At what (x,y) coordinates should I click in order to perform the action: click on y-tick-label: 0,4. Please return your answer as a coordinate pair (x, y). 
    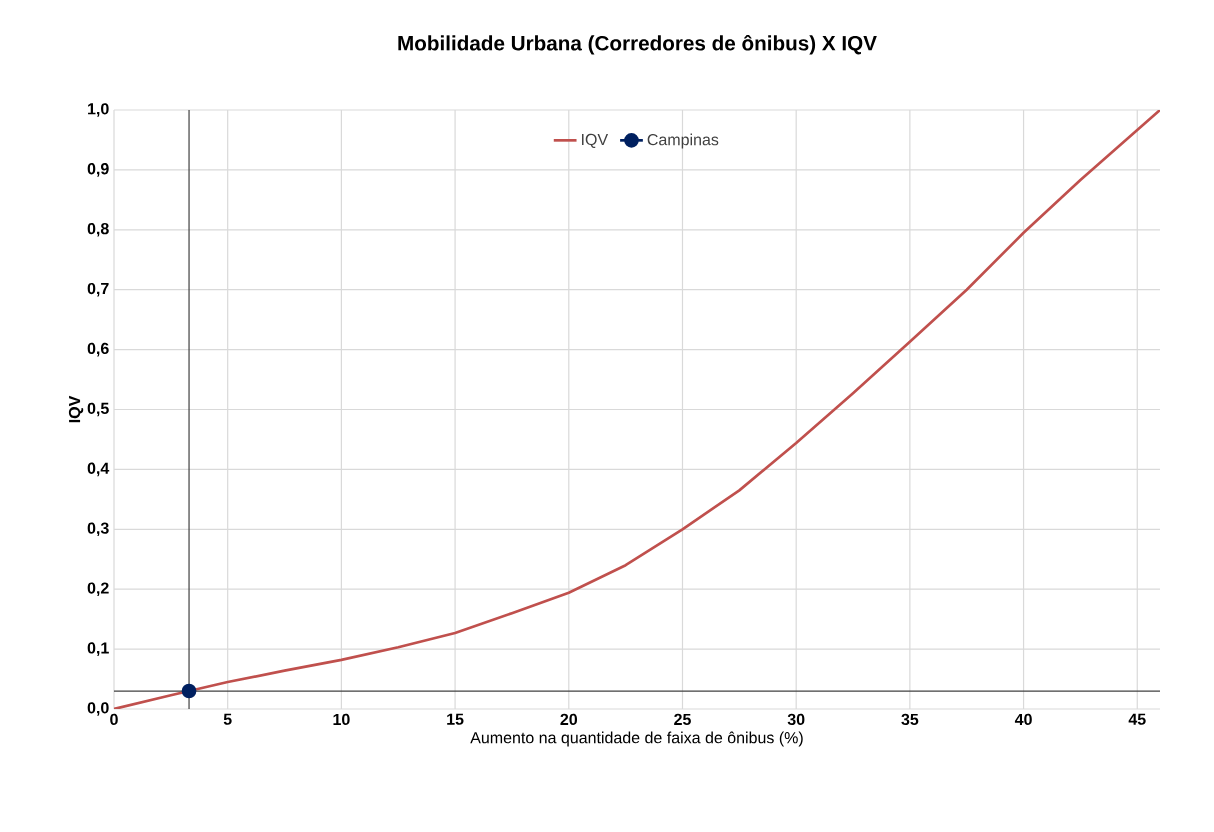
    Looking at the image, I should click on (98, 469).